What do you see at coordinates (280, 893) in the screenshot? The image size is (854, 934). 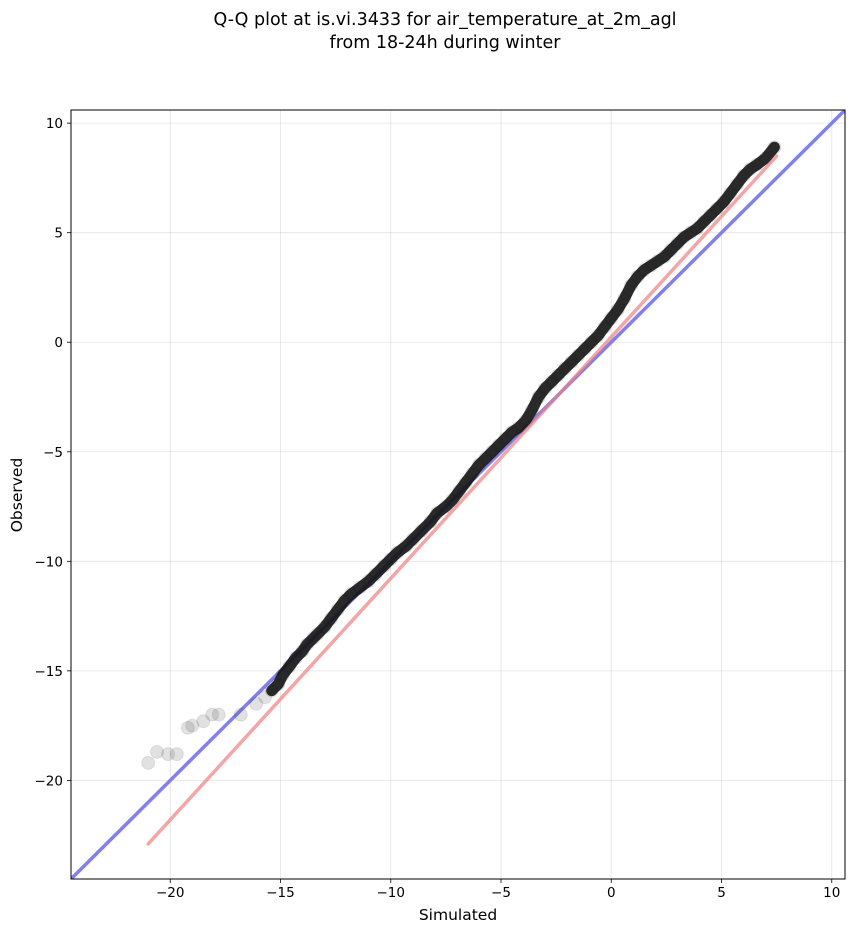 I see `x-tick-label: −15` at bounding box center [280, 893].